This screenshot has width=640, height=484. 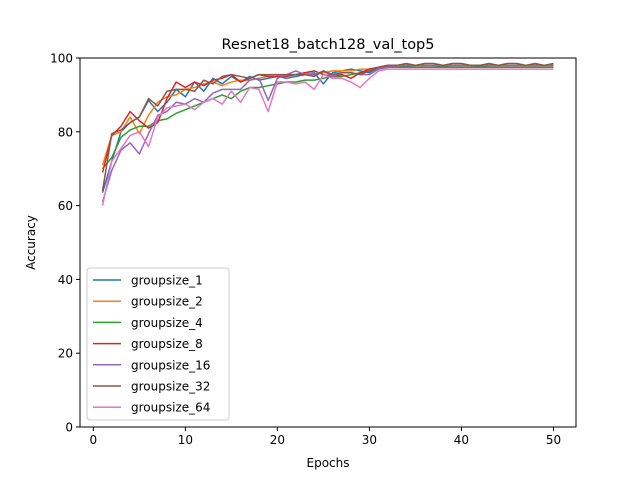 I want to click on y-tick-label: 40, so click(x=65, y=280).